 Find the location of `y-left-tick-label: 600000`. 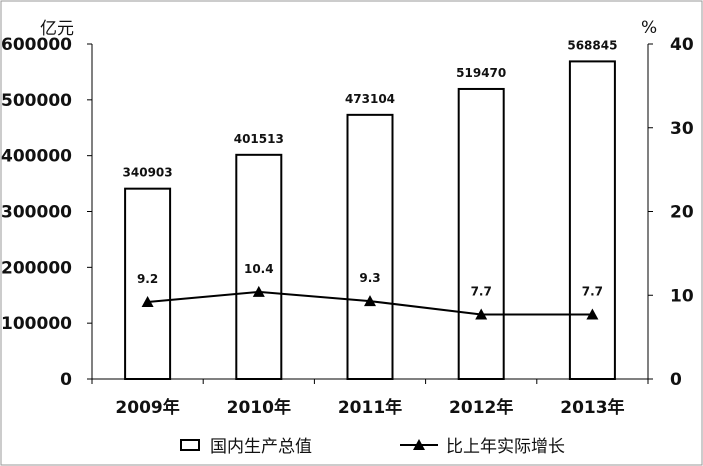

y-left-tick-label: 600000 is located at coordinates (36, 45).